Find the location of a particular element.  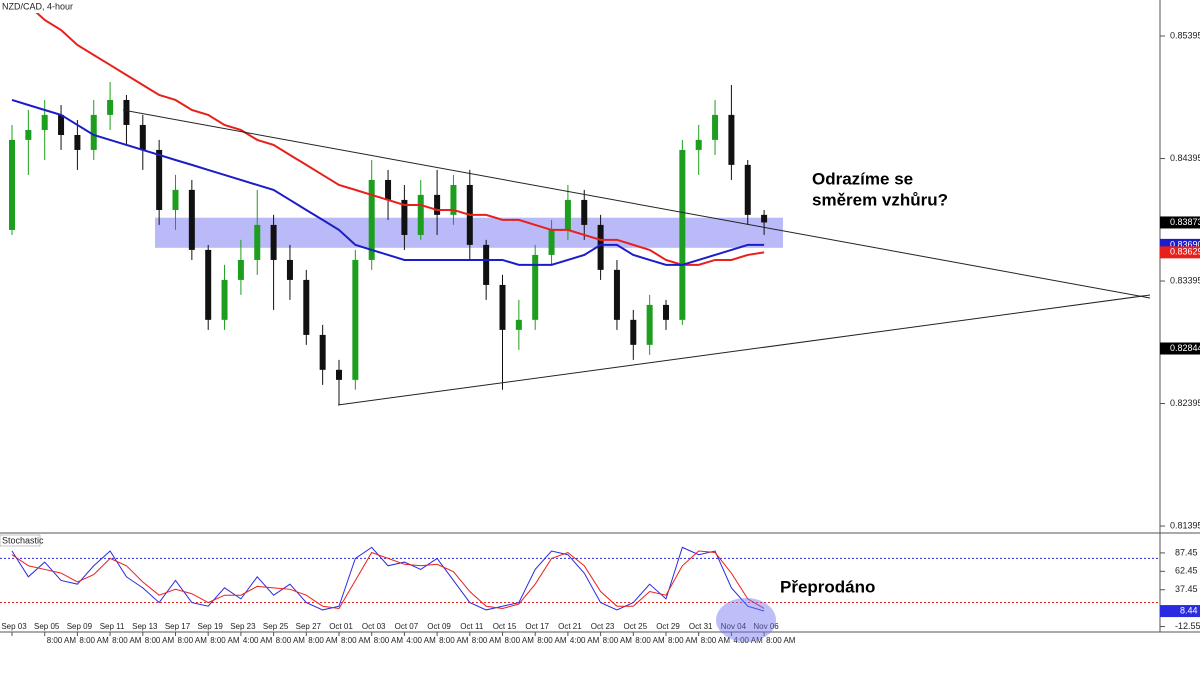

x-tick-label: Oct 15 is located at coordinates (505, 626).